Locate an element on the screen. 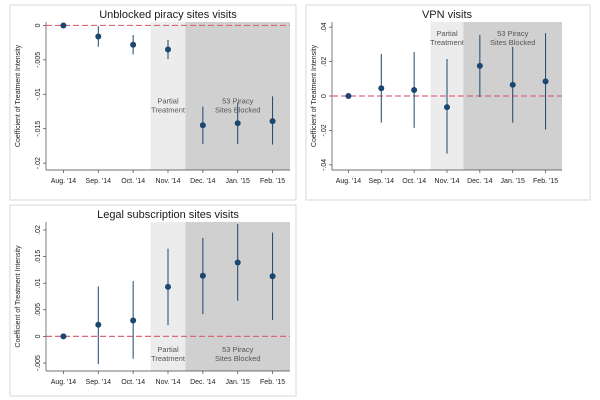  y-tick-label: -.01 is located at coordinates (38, 94).